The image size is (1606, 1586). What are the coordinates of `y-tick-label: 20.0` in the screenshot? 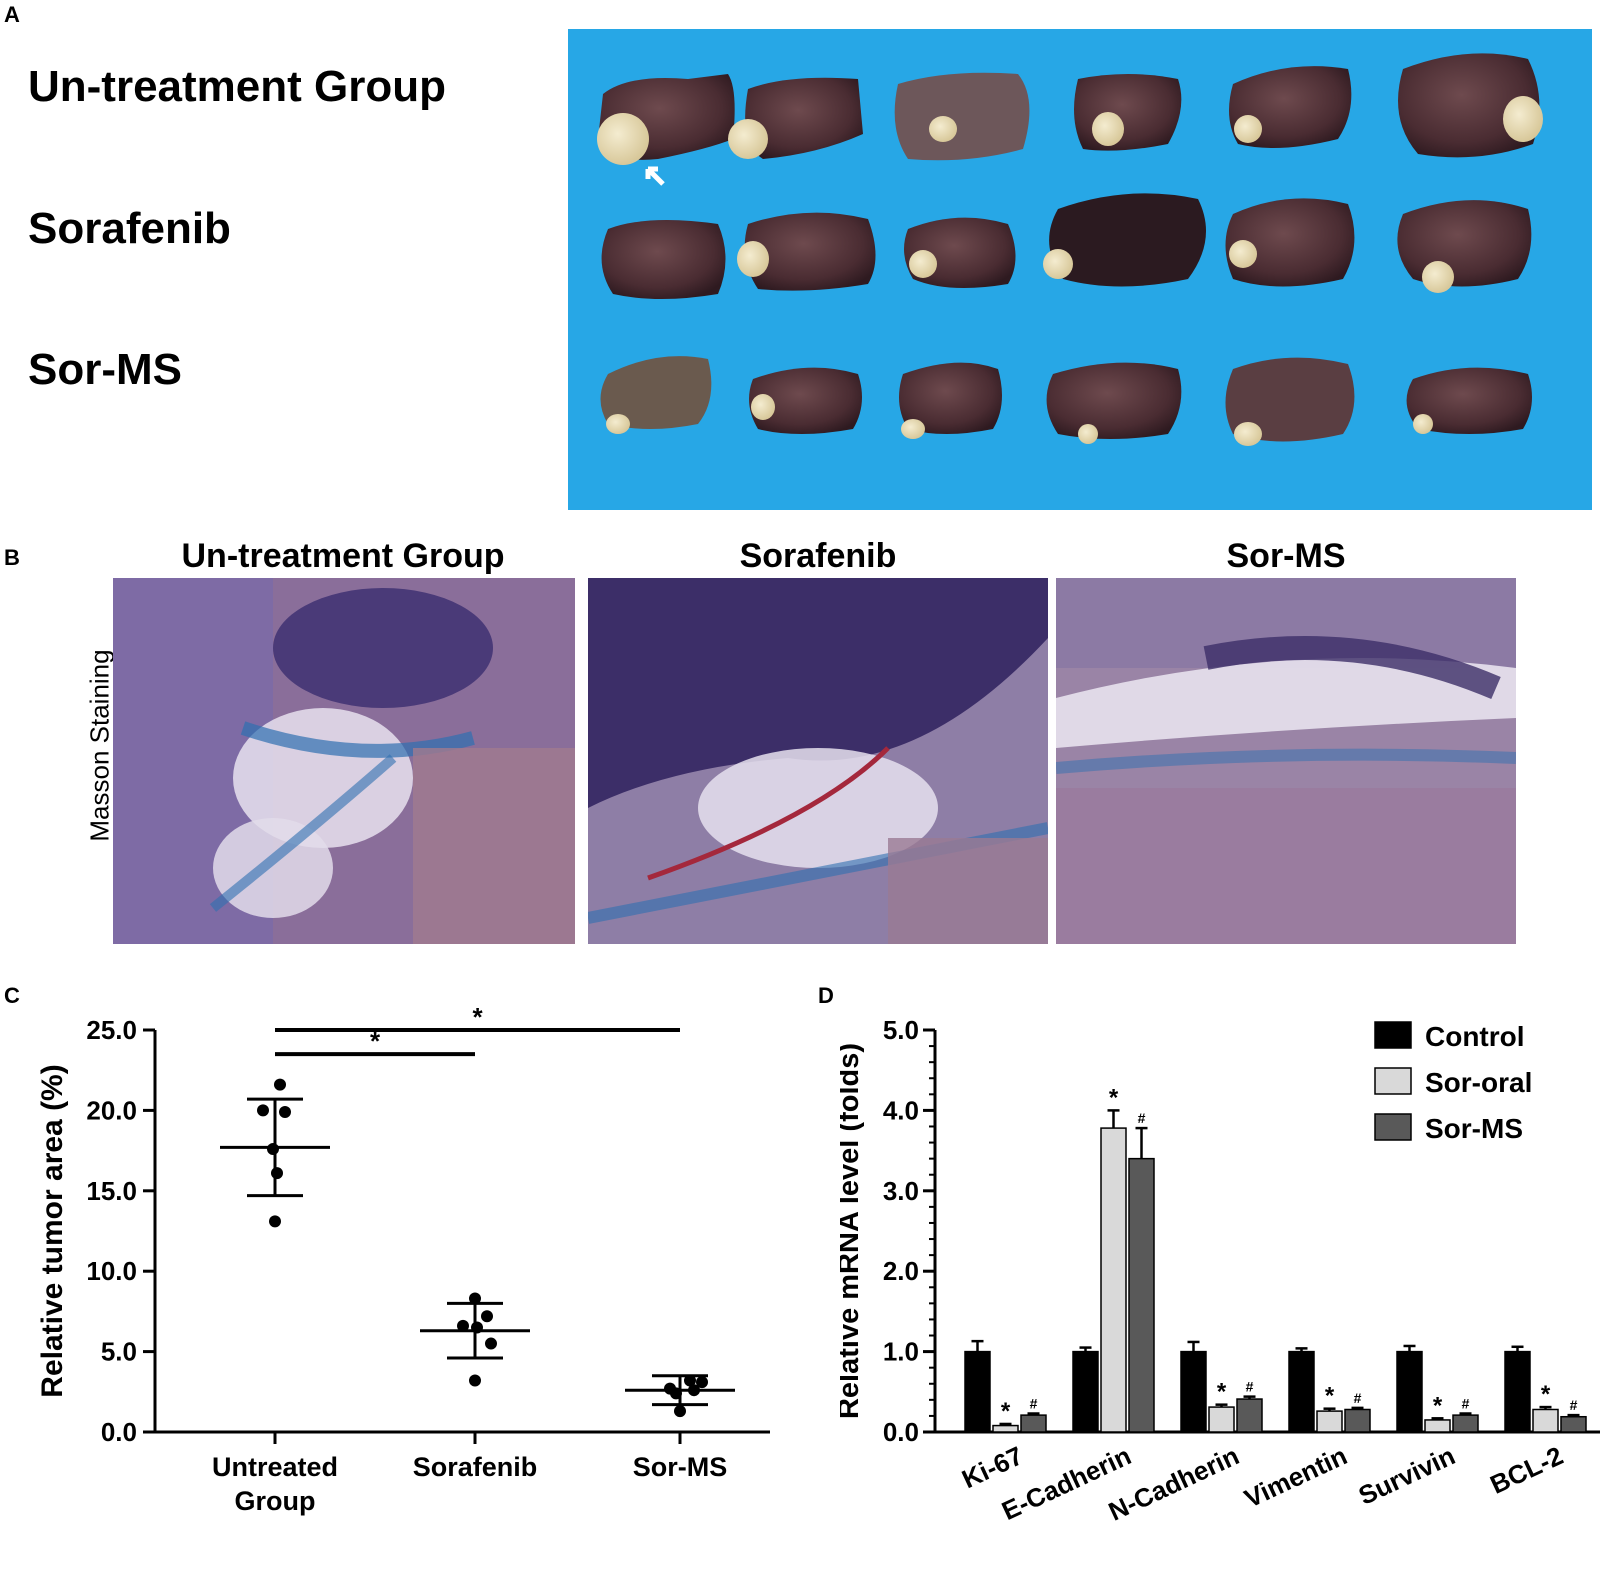 It's located at (111, 1110).